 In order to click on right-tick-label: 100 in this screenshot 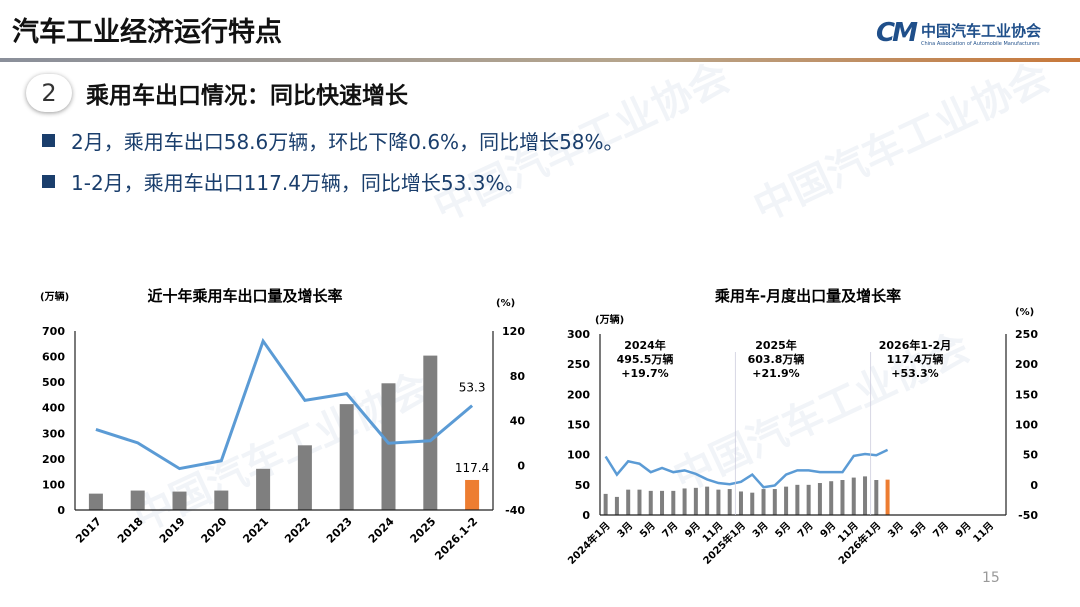, I will do `click(1026, 425)`.